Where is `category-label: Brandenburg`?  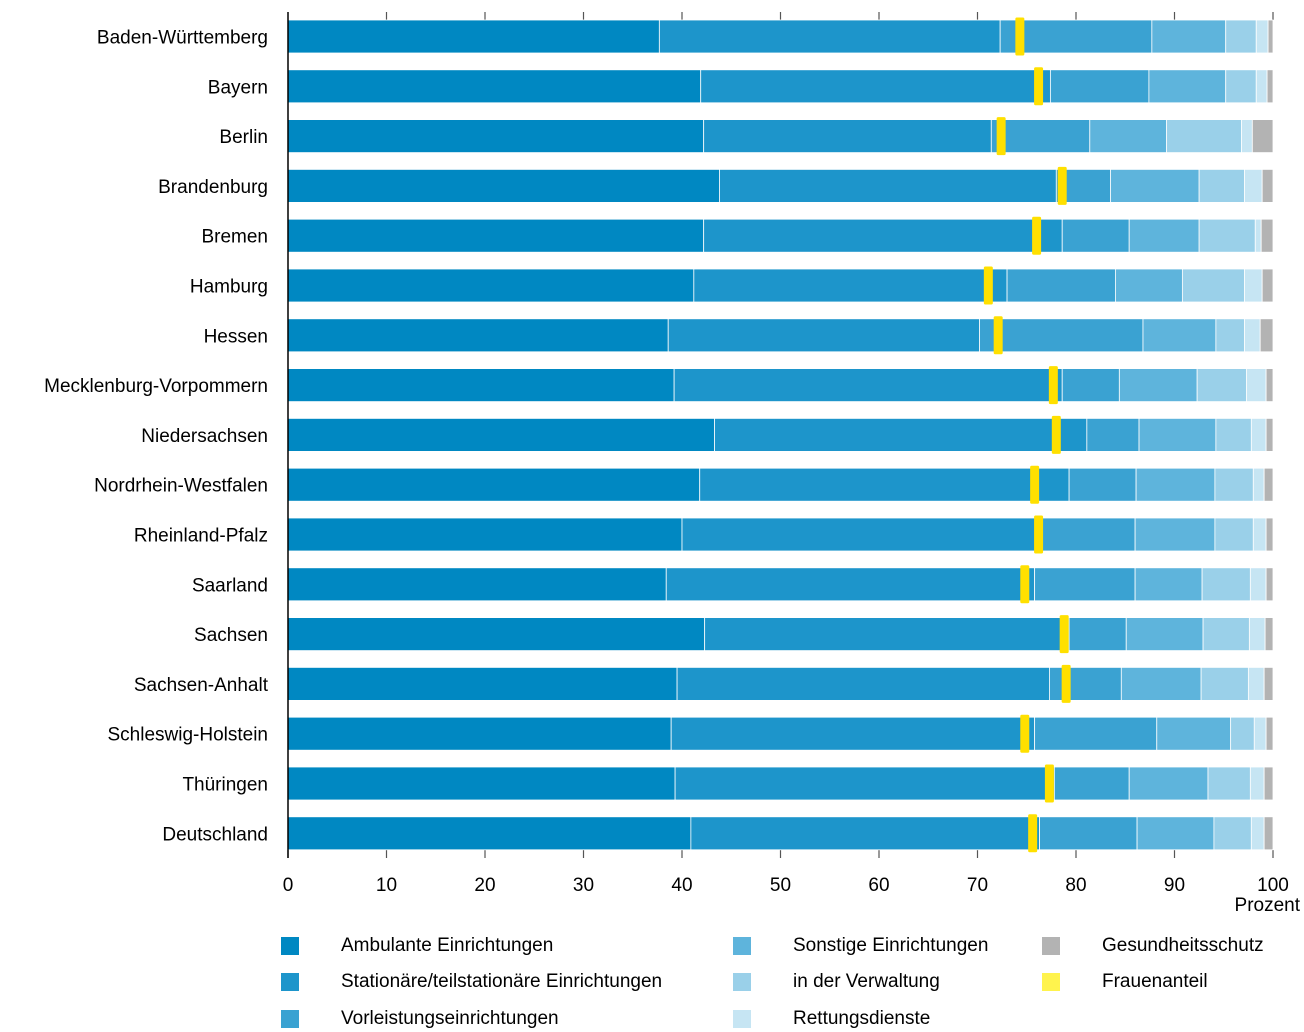
category-label: Brandenburg is located at coordinates (213, 187).